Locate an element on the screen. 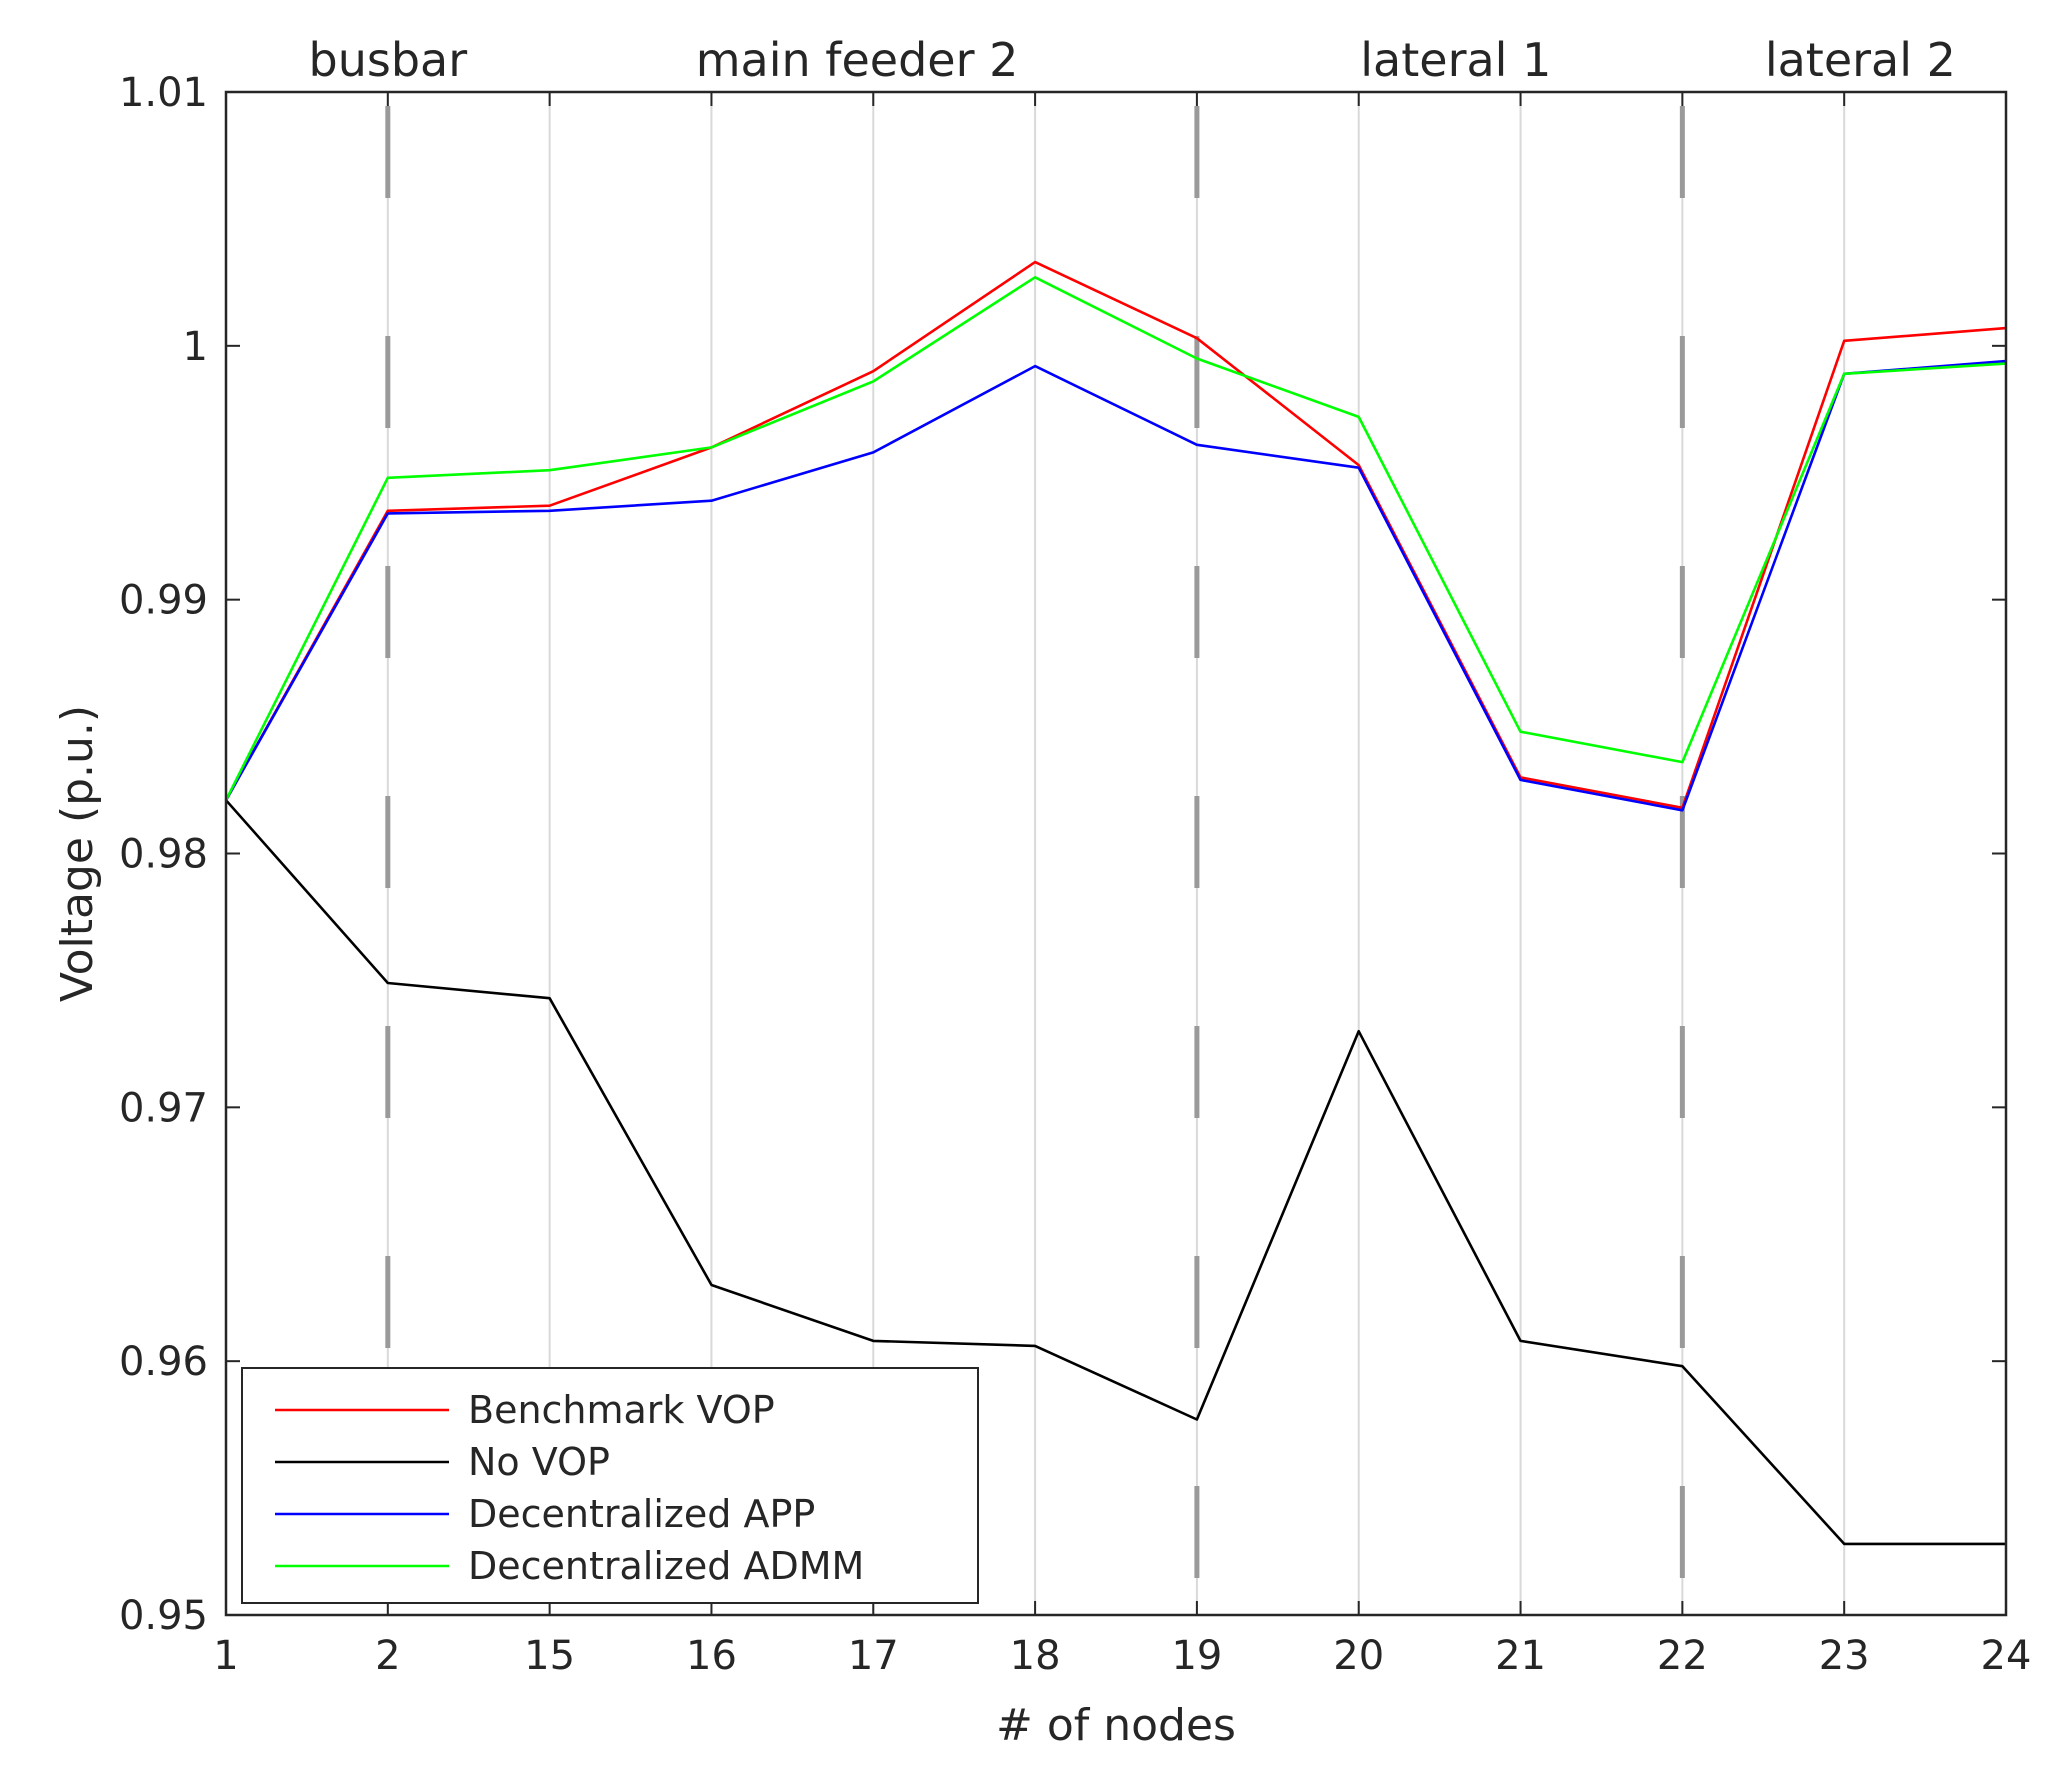 Image resolution: width=2057 pixels, height=1778 pixels. x-tick-label: 2 is located at coordinates (387, 1656).